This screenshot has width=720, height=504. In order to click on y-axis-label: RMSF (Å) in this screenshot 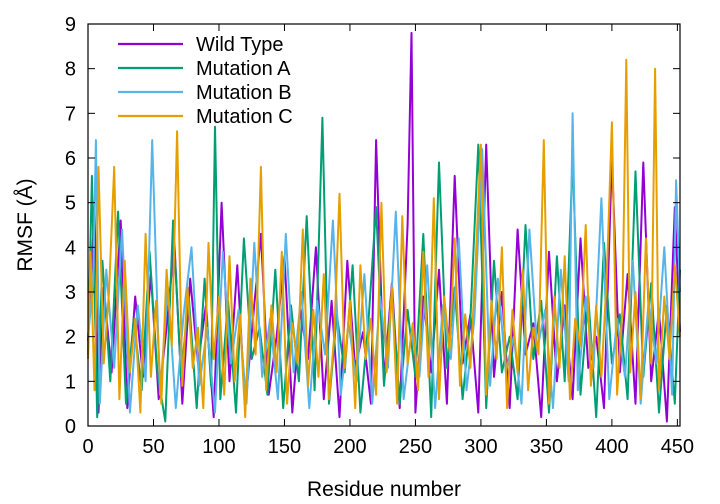, I will do `click(25, 224)`.